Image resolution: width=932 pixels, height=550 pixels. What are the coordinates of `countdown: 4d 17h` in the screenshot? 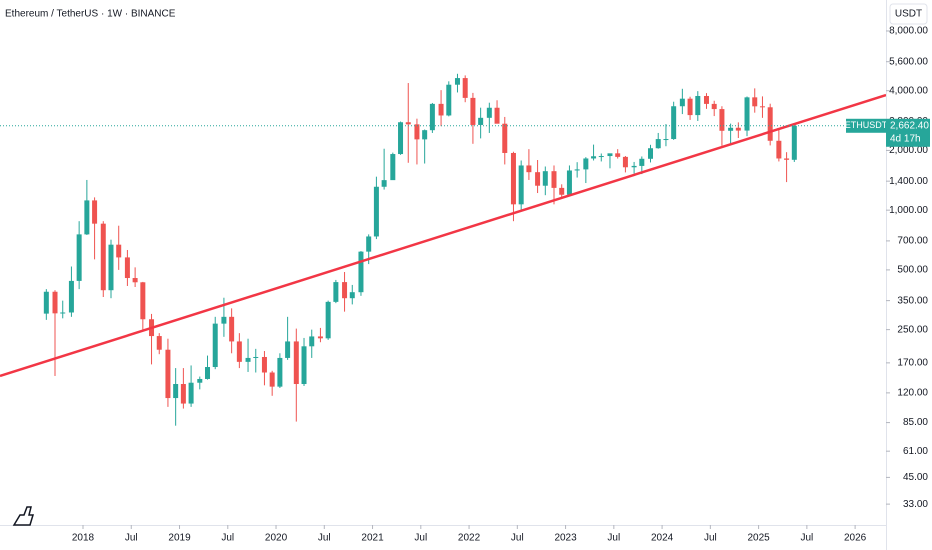 It's located at (905, 138).